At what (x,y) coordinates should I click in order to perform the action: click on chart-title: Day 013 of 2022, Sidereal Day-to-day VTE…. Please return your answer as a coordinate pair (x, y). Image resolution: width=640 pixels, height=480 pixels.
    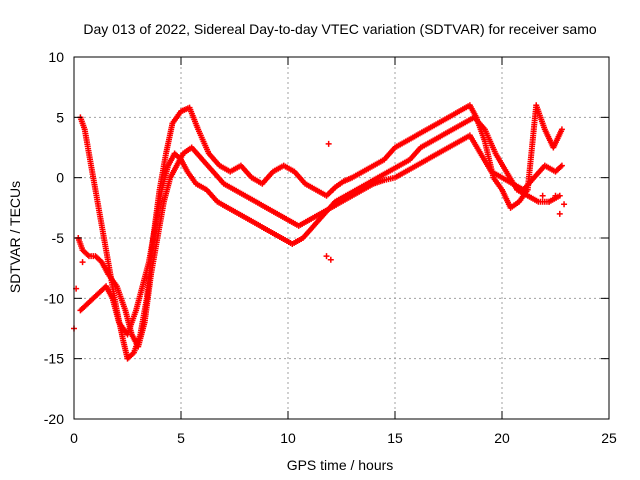
    Looking at the image, I should click on (339, 29).